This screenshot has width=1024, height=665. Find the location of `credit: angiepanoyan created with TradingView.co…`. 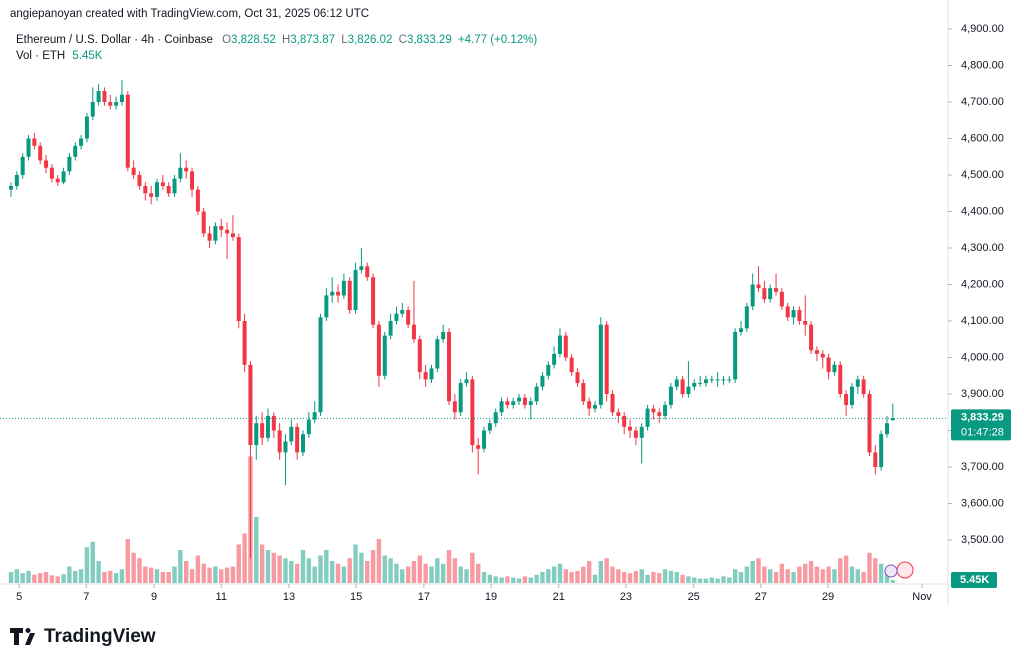

credit: angiepanoyan created with TradingView.co… is located at coordinates (189, 14).